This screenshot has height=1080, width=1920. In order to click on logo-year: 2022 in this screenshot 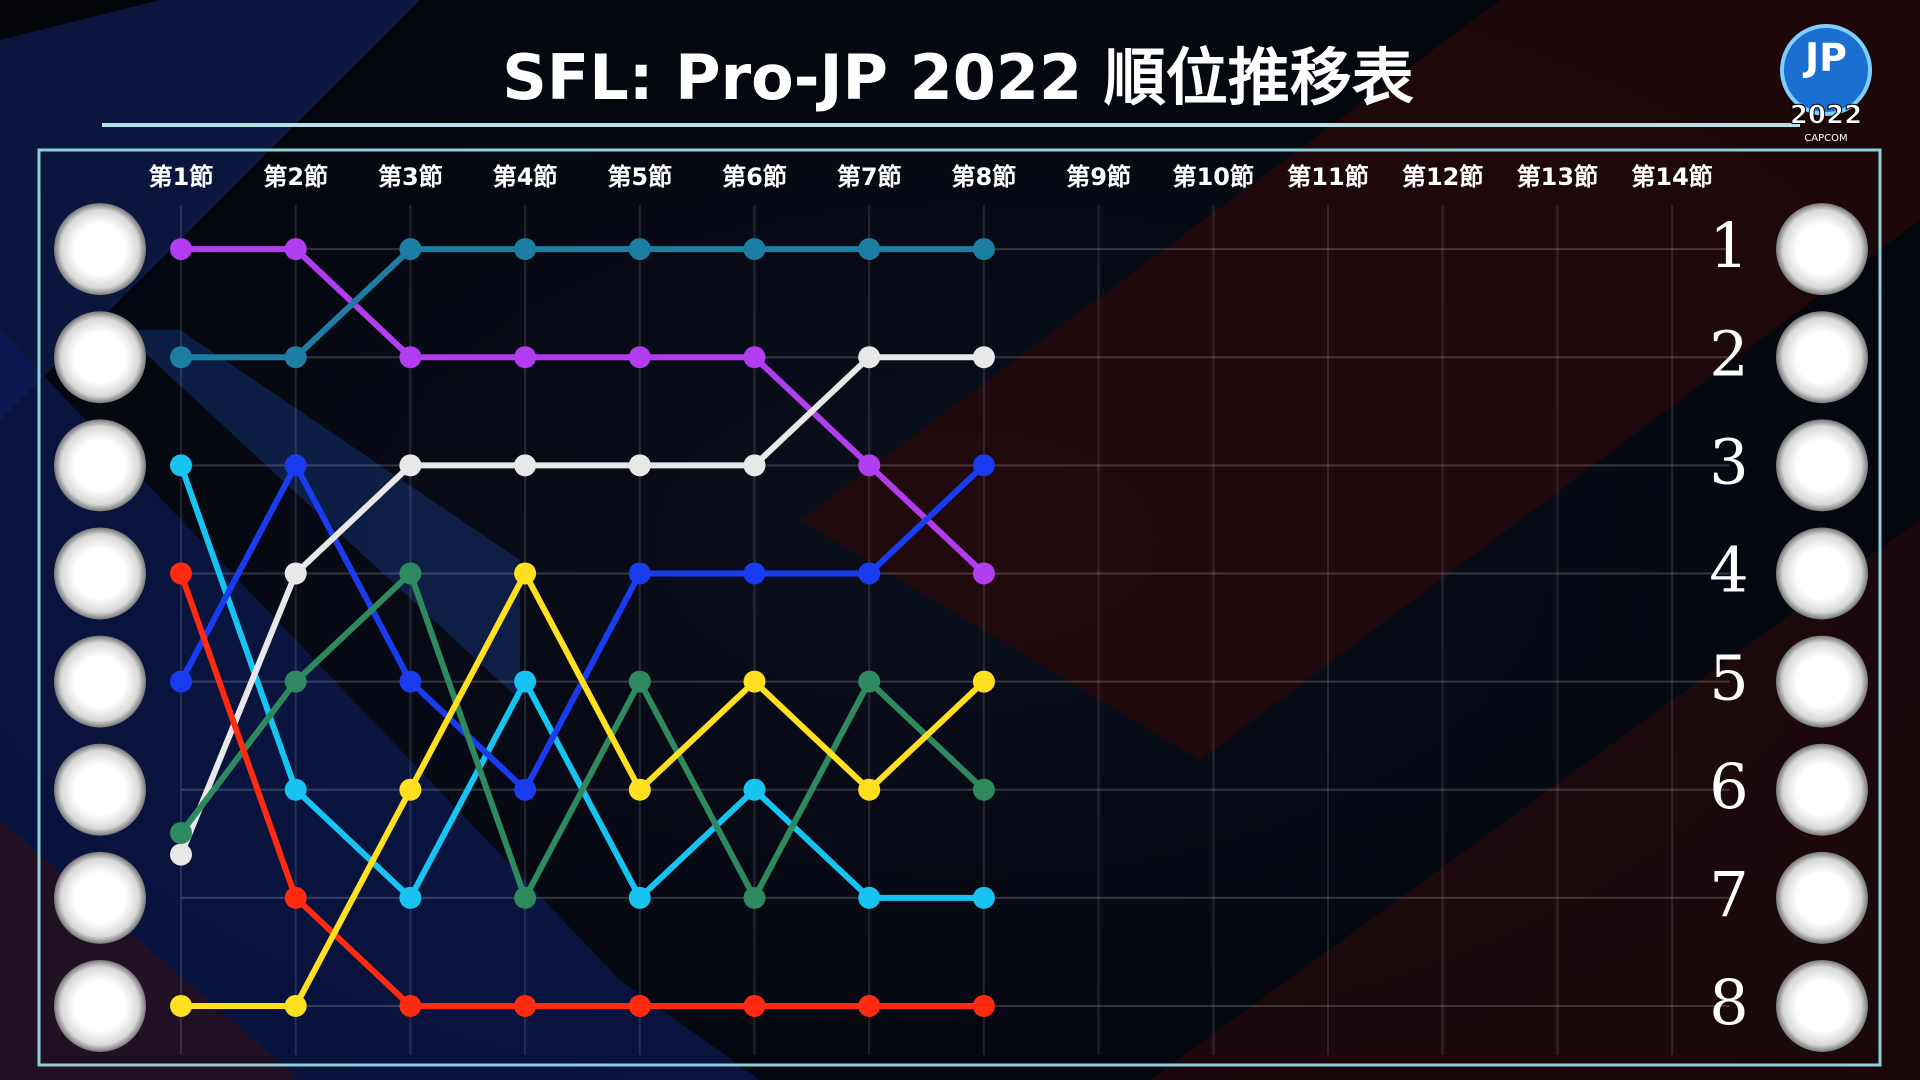, I will do `click(1826, 116)`.